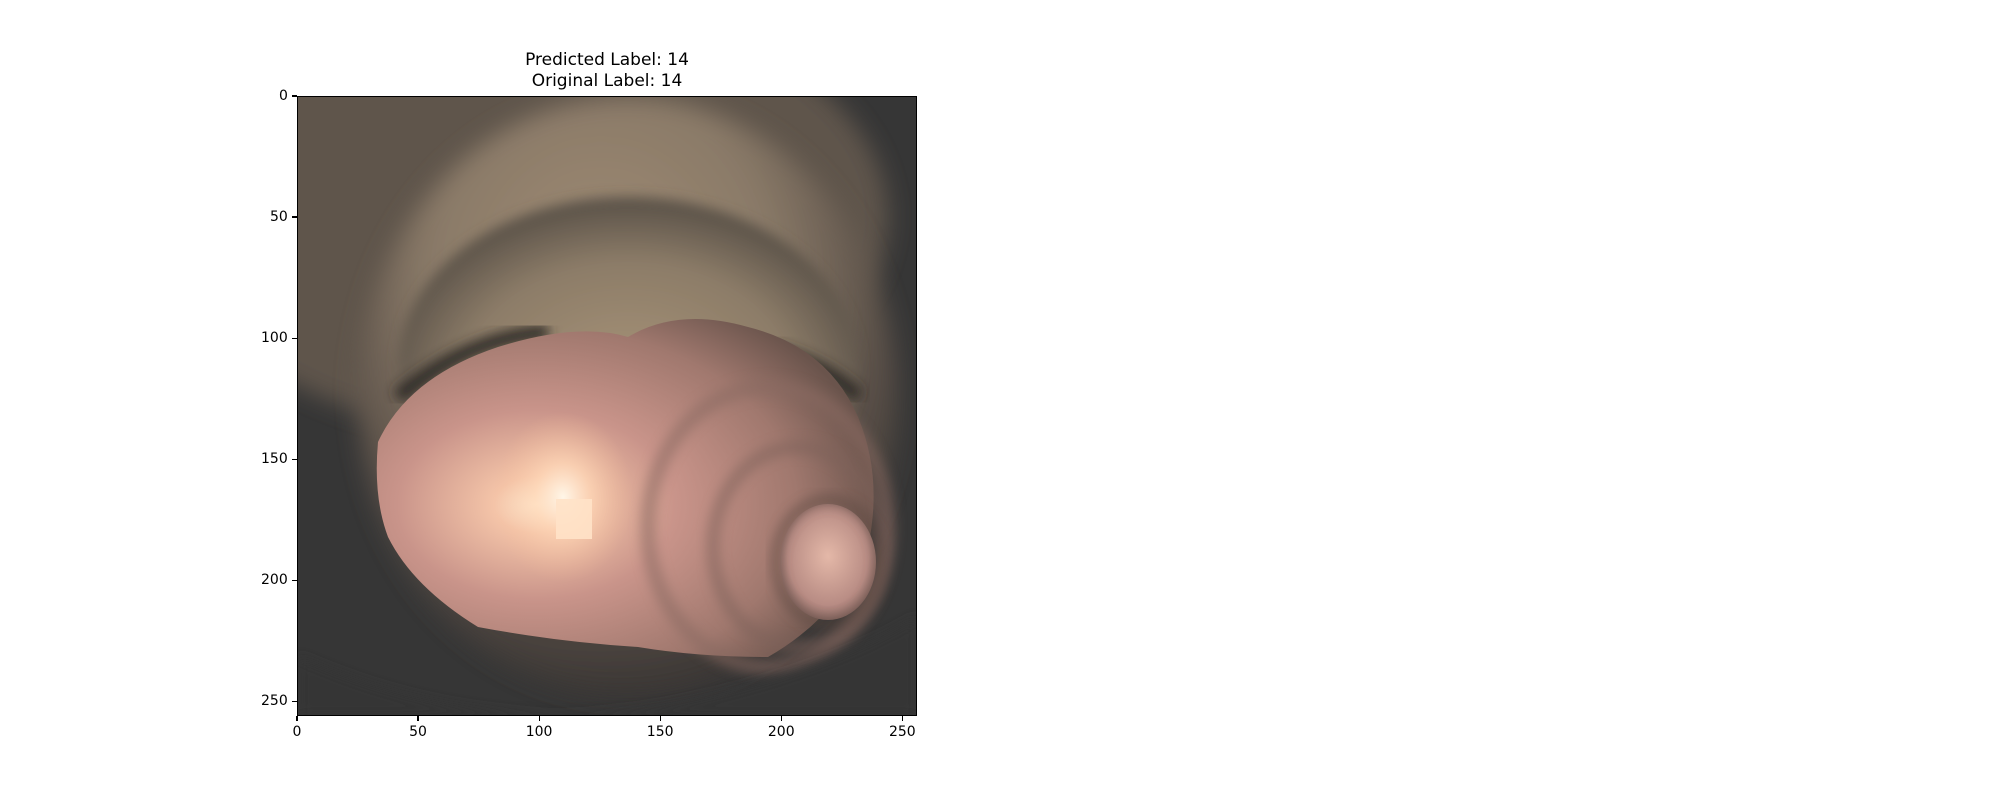  Describe the element at coordinates (781, 732) in the screenshot. I see `x-tick-label: 200` at that location.